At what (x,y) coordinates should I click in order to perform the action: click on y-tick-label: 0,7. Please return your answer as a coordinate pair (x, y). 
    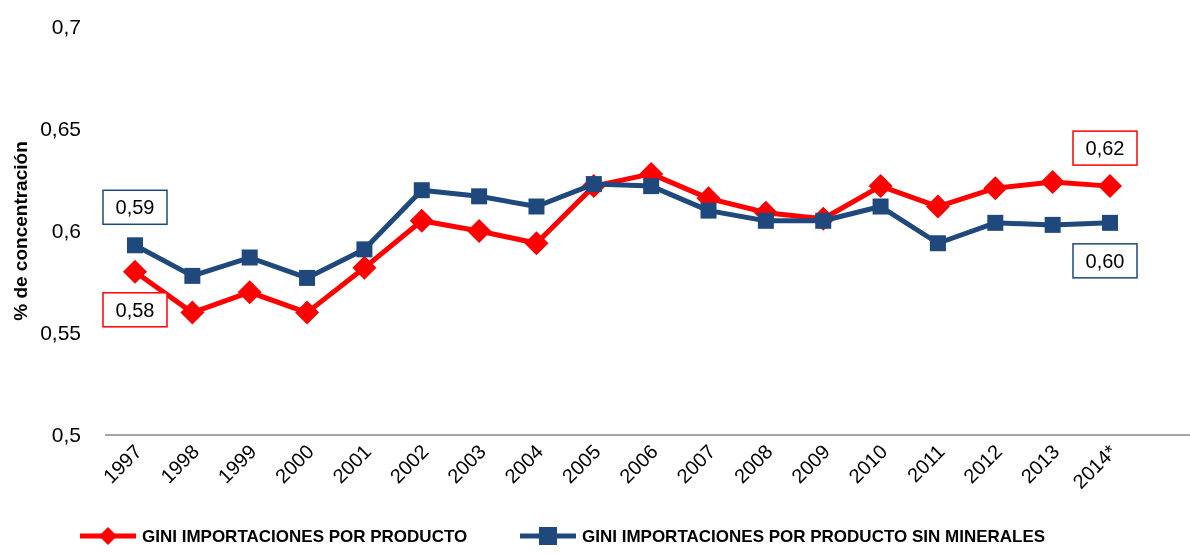
    Looking at the image, I should click on (66, 26).